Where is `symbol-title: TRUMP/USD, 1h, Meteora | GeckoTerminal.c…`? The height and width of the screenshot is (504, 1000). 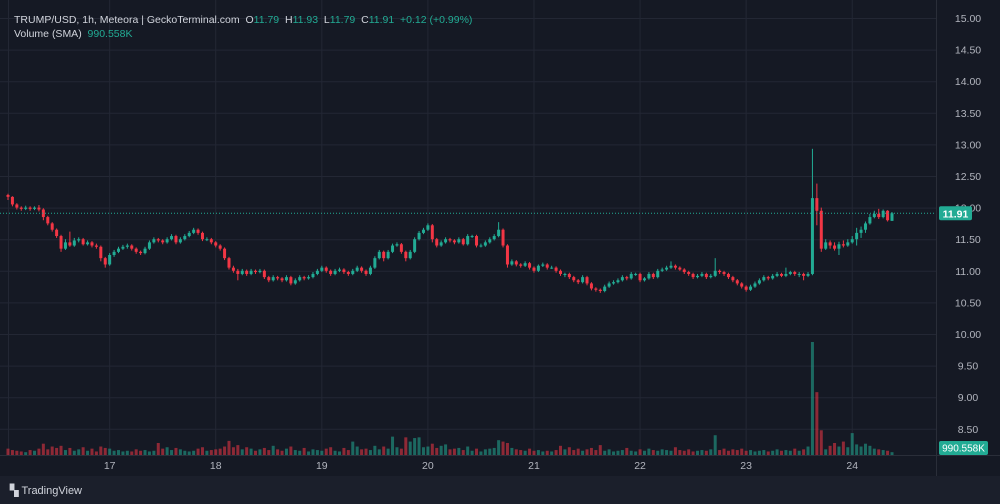 symbol-title: TRUMP/USD, 1h, Meteora | GeckoTerminal.c… is located at coordinates (127, 20).